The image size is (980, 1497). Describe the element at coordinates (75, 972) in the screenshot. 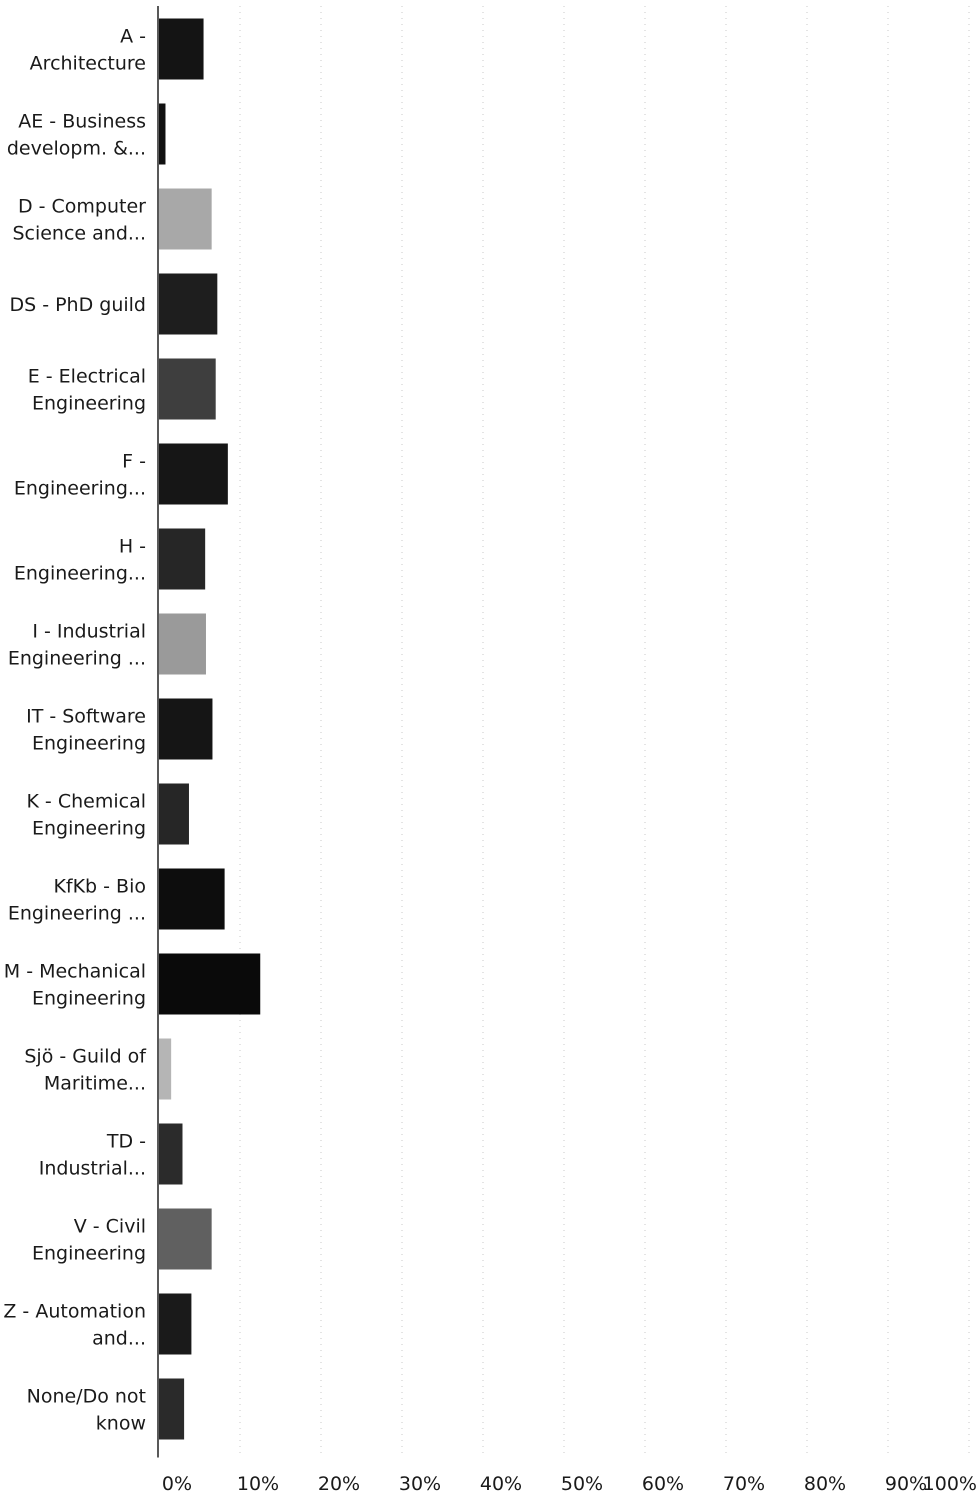

I see `category-label-11-line-0: M - Mechanical` at that location.